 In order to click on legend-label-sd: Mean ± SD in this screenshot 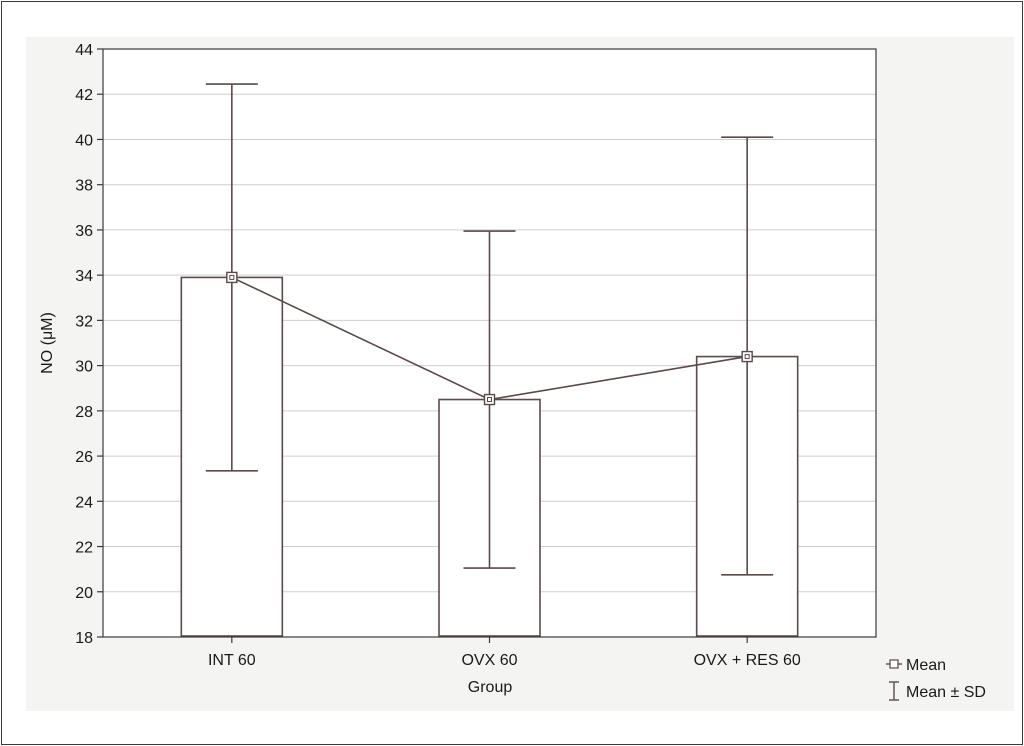, I will do `click(946, 692)`.